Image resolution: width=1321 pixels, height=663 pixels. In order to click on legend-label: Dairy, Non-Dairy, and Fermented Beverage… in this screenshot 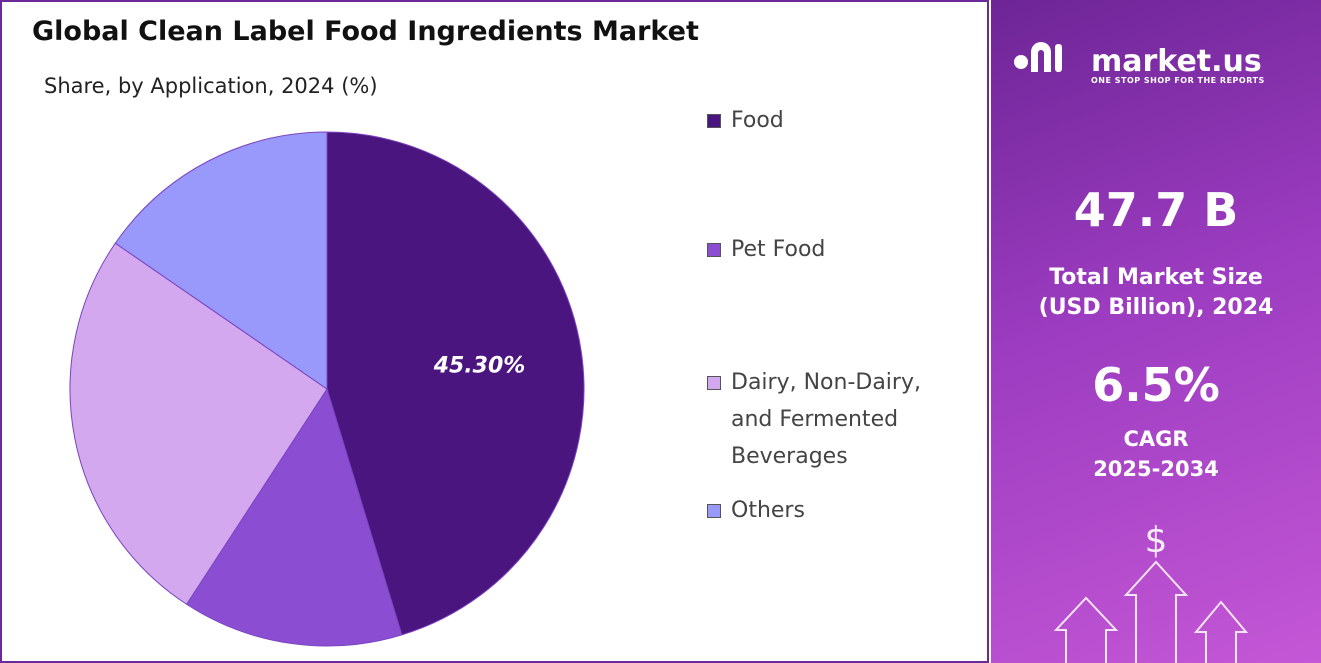, I will do `click(826, 419)`.